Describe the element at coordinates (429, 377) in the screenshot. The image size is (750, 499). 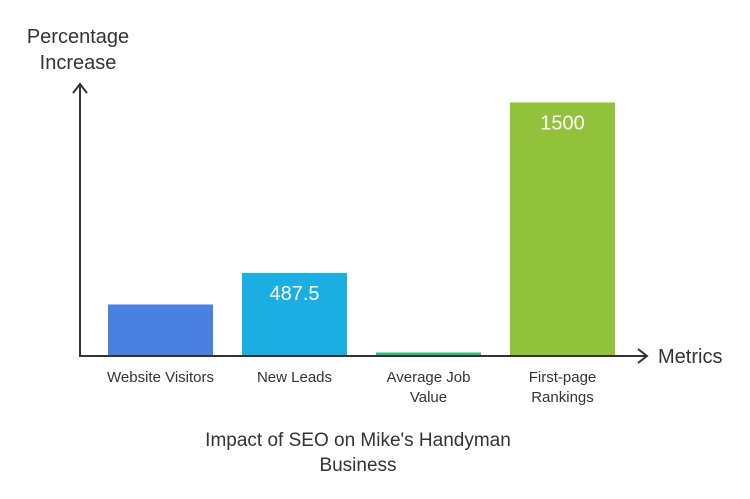
I see `x-tick-label: Average Job` at that location.